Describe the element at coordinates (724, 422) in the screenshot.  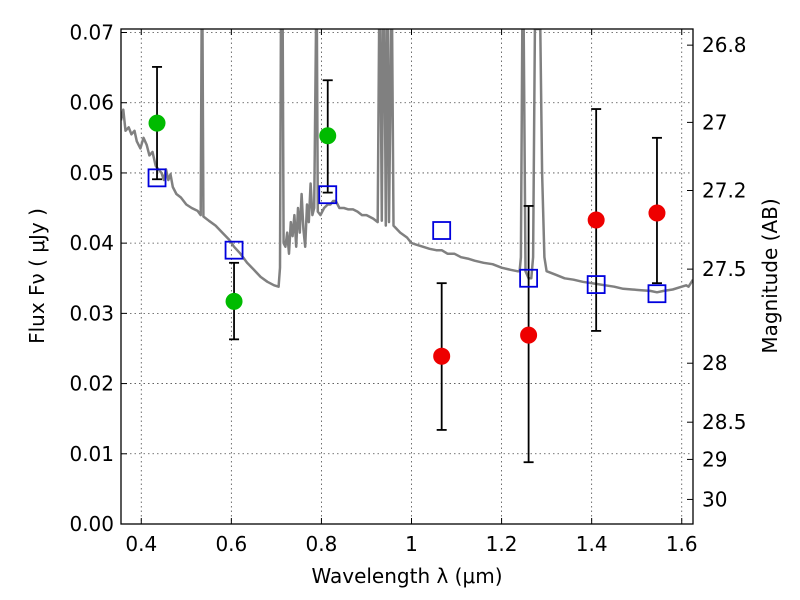
I see `right-tick-label: 28.5` at that location.